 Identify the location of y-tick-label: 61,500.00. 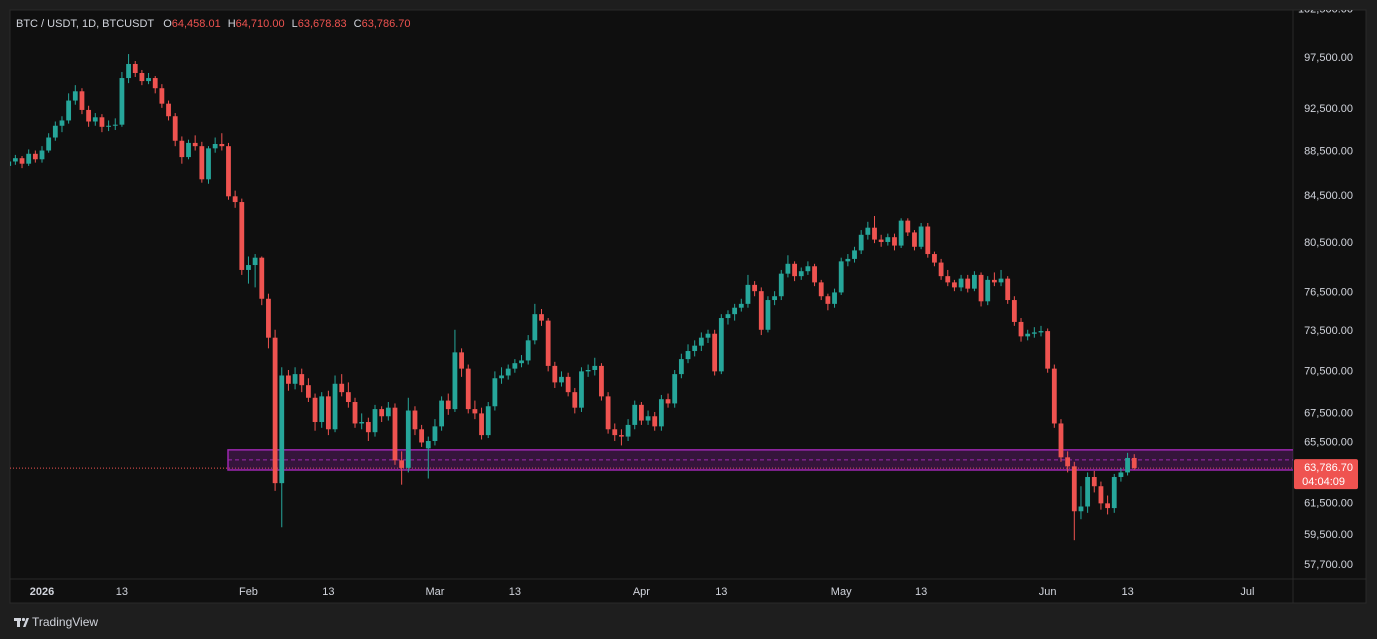
(1328, 503).